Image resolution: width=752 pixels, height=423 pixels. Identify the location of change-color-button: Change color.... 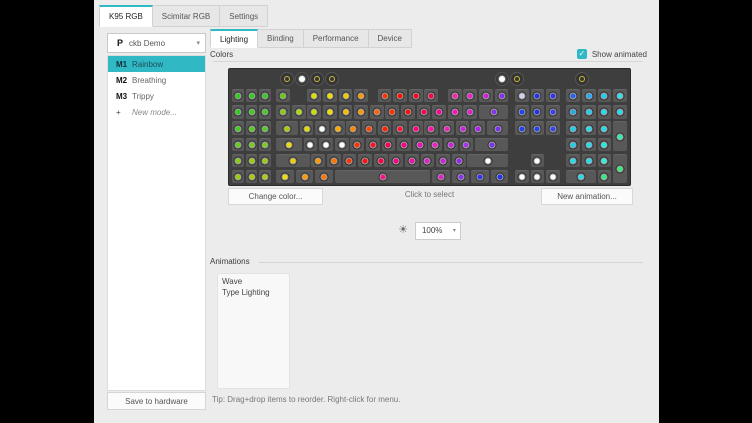
(275, 196).